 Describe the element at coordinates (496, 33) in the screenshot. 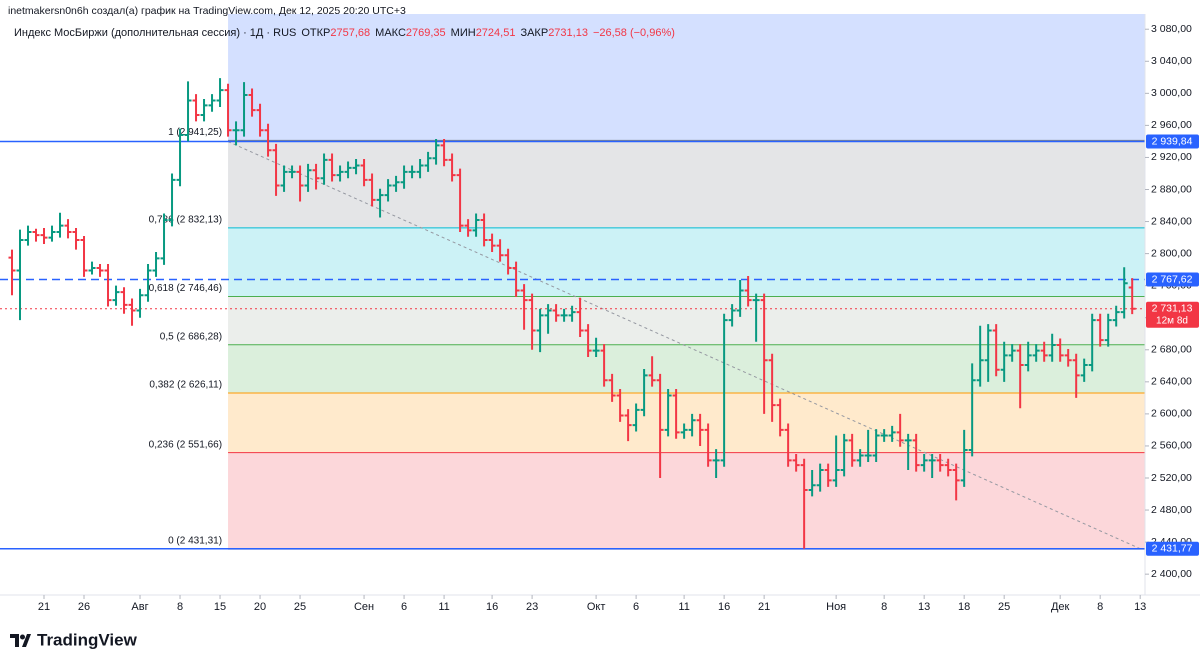

I see `legend-value: 2724,51` at that location.